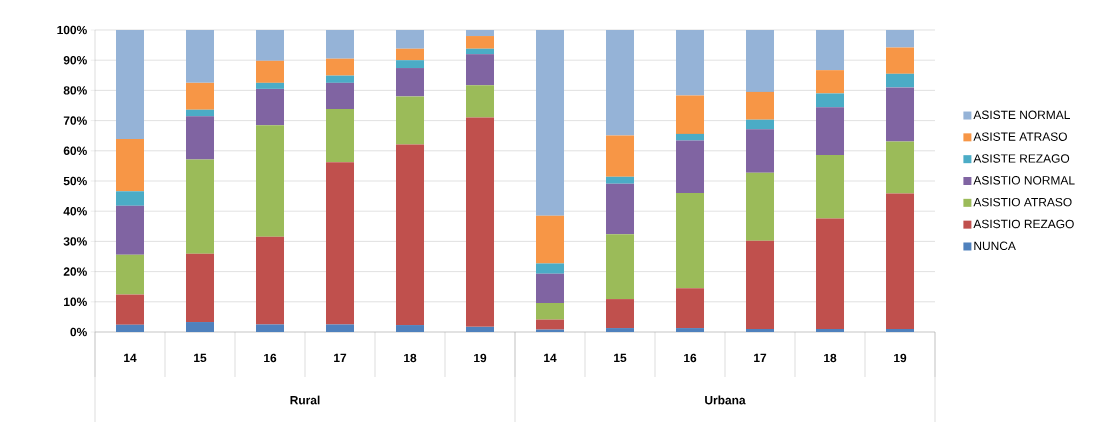  Describe the element at coordinates (995, 246) in the screenshot. I see `legend-label: NUNCA` at that location.